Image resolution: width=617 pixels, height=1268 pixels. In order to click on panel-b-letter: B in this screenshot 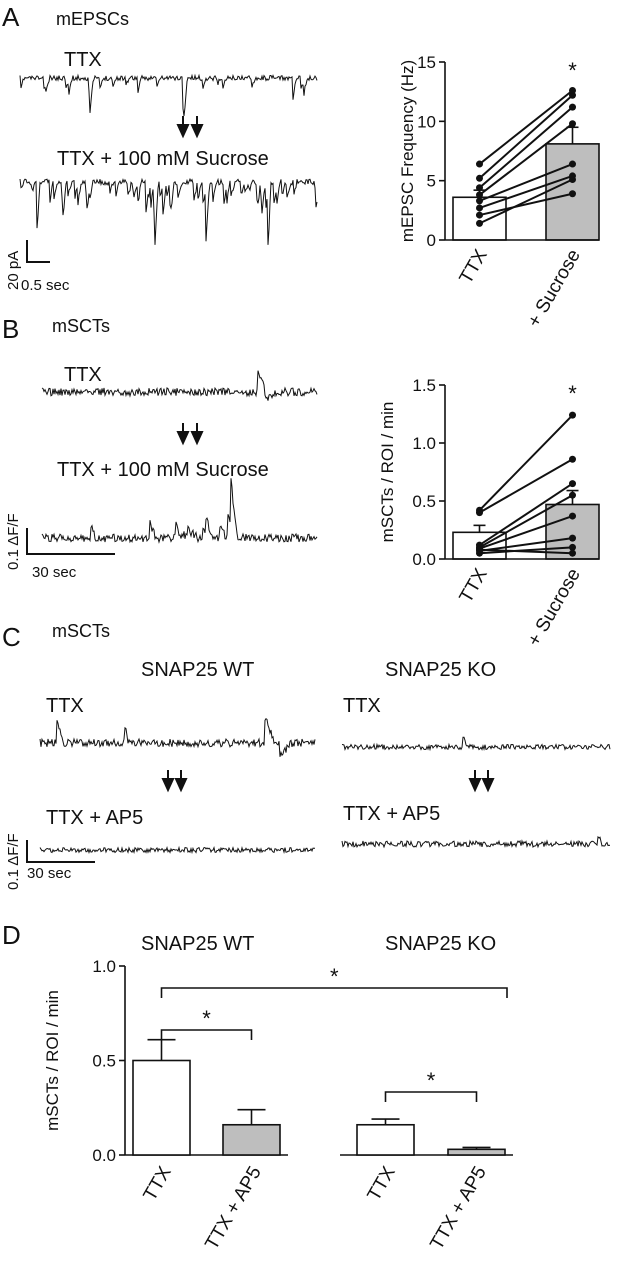, I will do `click(10, 329)`.